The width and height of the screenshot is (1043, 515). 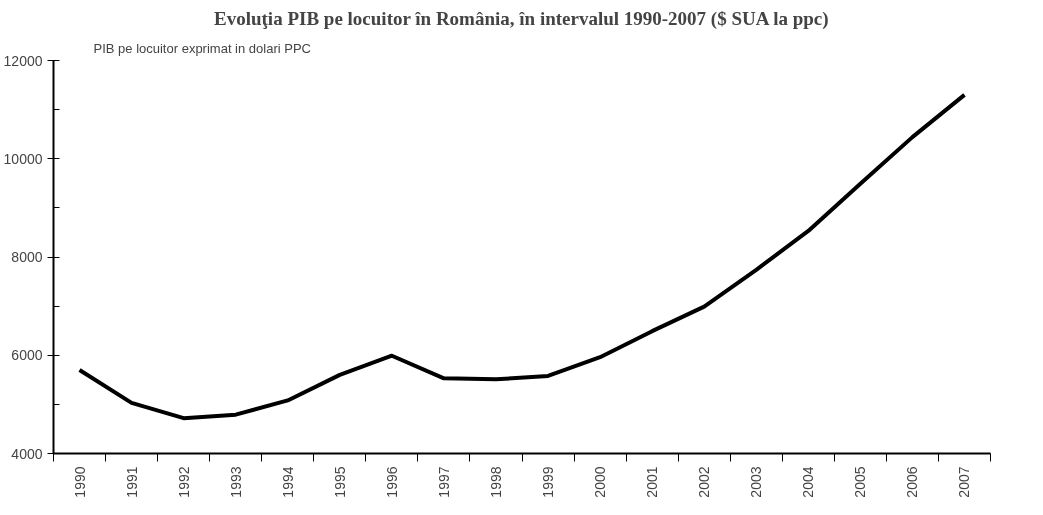 I want to click on y-tick-label: 4000, so click(x=27, y=453).